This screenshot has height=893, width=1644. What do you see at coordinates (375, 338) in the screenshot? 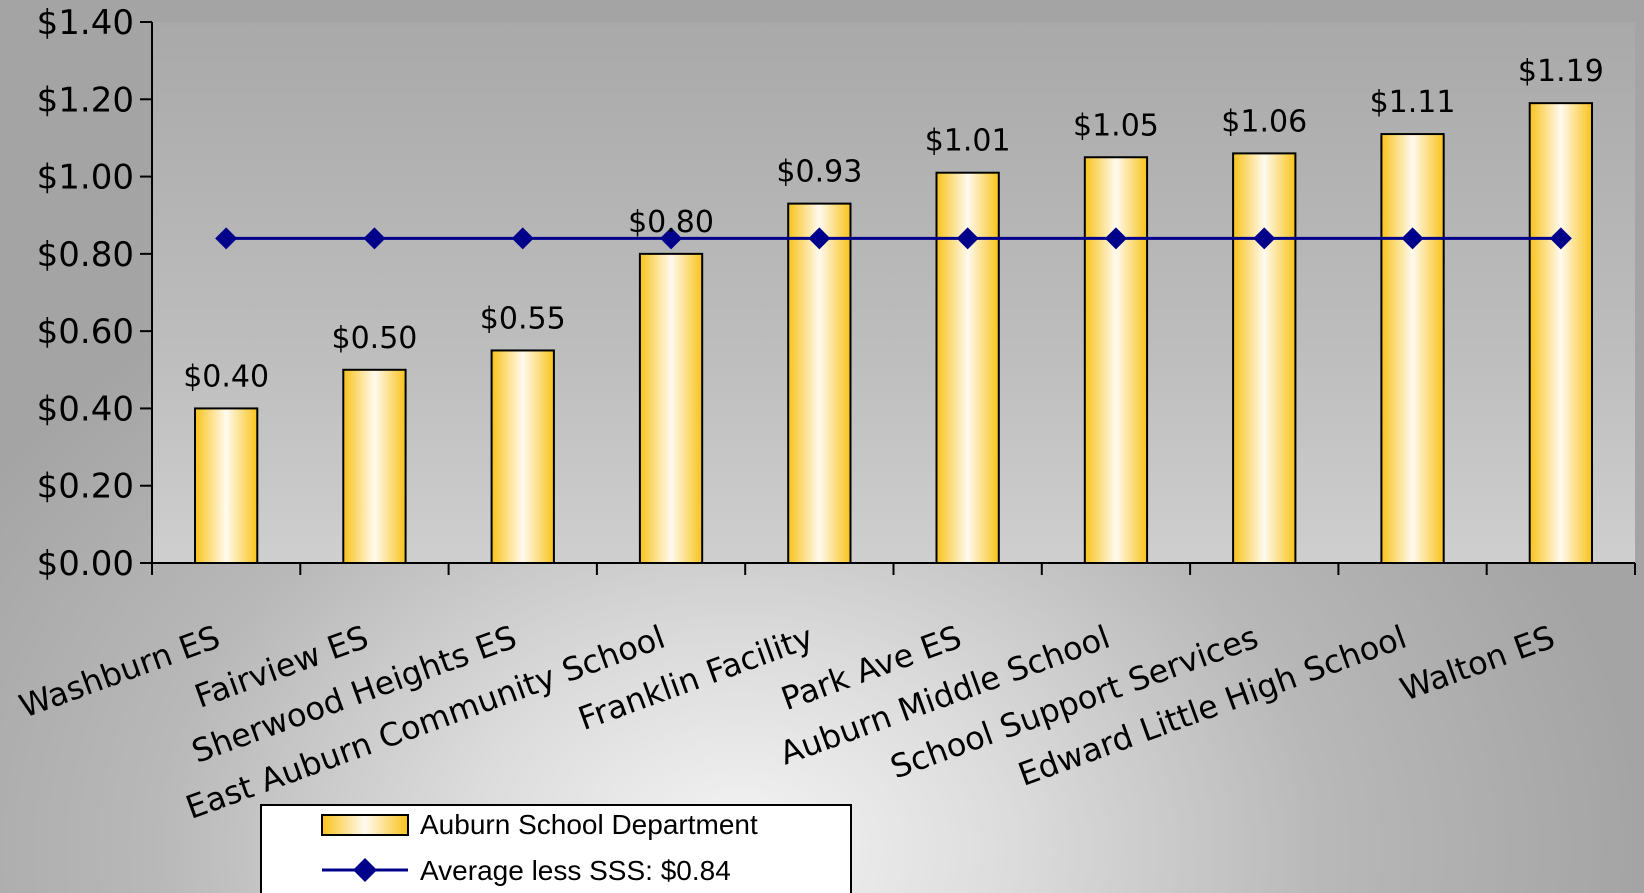
I see `bar-data-label: $0.50` at bounding box center [375, 338].